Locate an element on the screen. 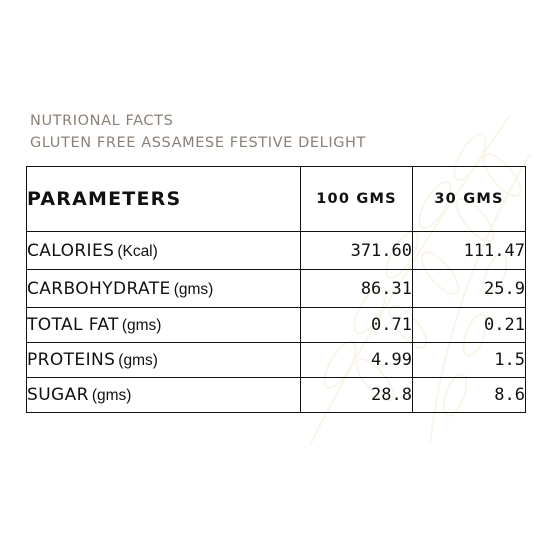 This screenshot has width=550, height=550. column-header-parameters: PARAMETERS is located at coordinates (163, 199).